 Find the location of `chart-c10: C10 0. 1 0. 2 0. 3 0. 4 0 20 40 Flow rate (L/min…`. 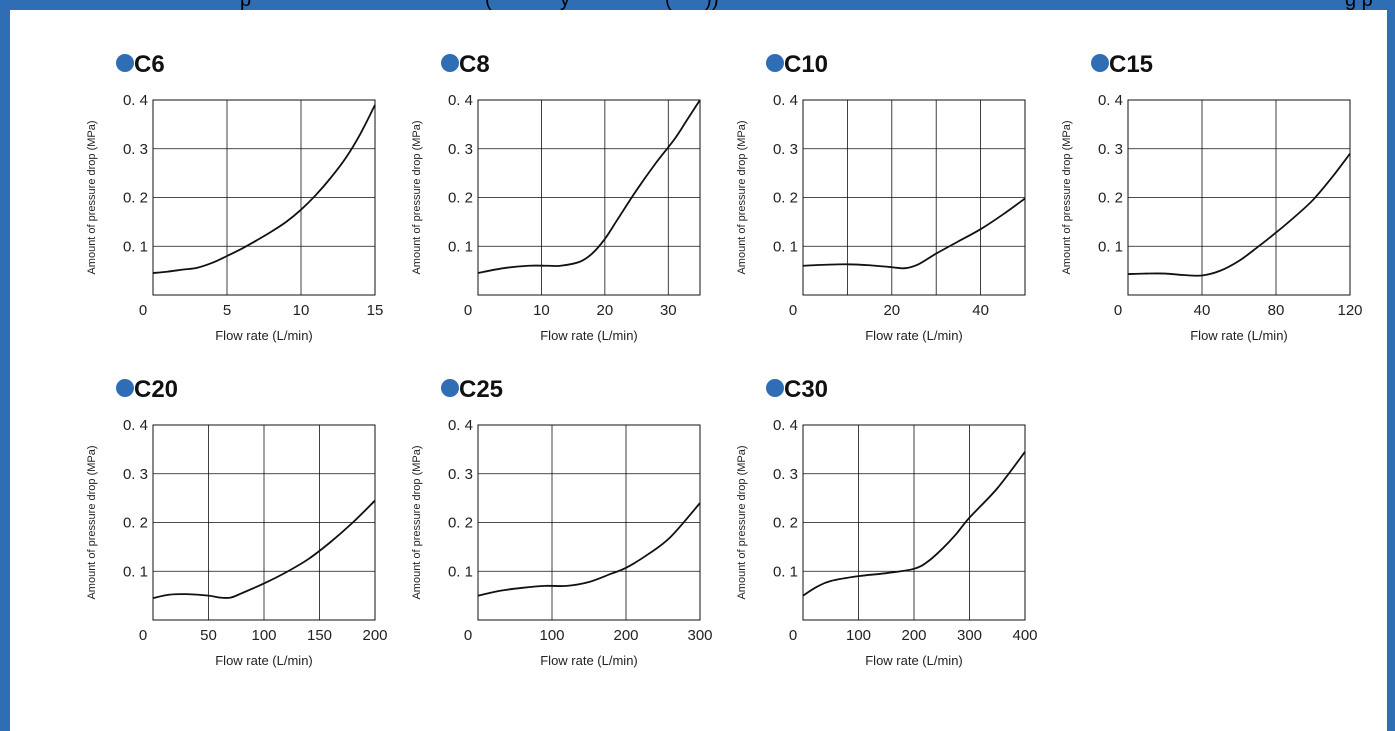

chart-c10: C10 0. 1 0. 2 0. 3 0. 4 0 20 40 Flow rate (L/min… is located at coordinates (880, 197).